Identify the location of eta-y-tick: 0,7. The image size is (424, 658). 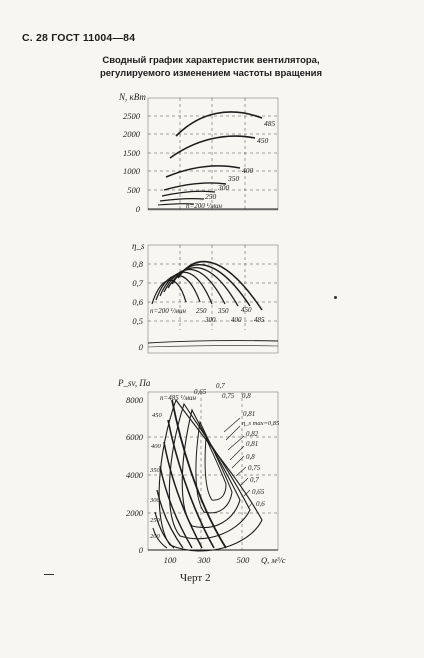
(137, 283).